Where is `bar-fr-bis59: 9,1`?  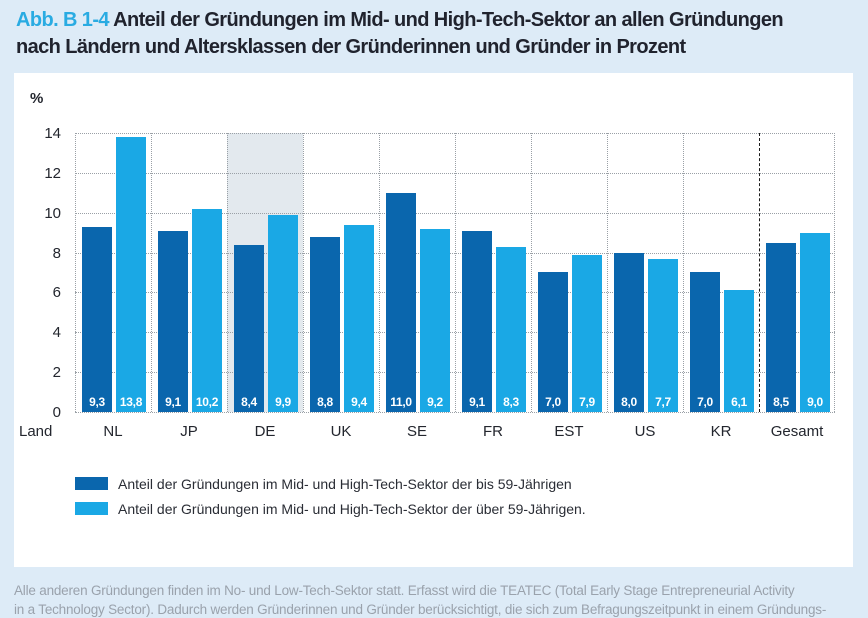
bar-fr-bis59: 9,1 is located at coordinates (477, 321).